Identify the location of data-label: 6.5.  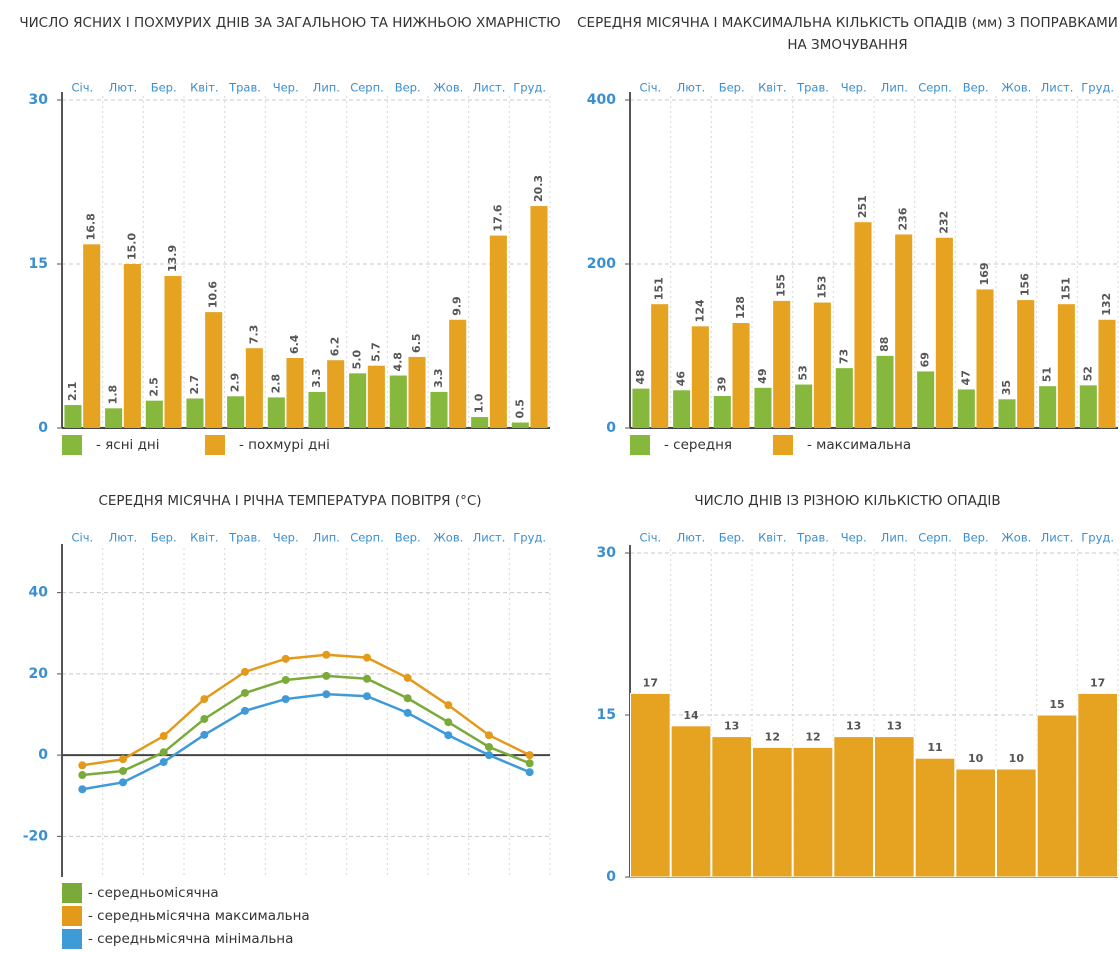
(416, 343).